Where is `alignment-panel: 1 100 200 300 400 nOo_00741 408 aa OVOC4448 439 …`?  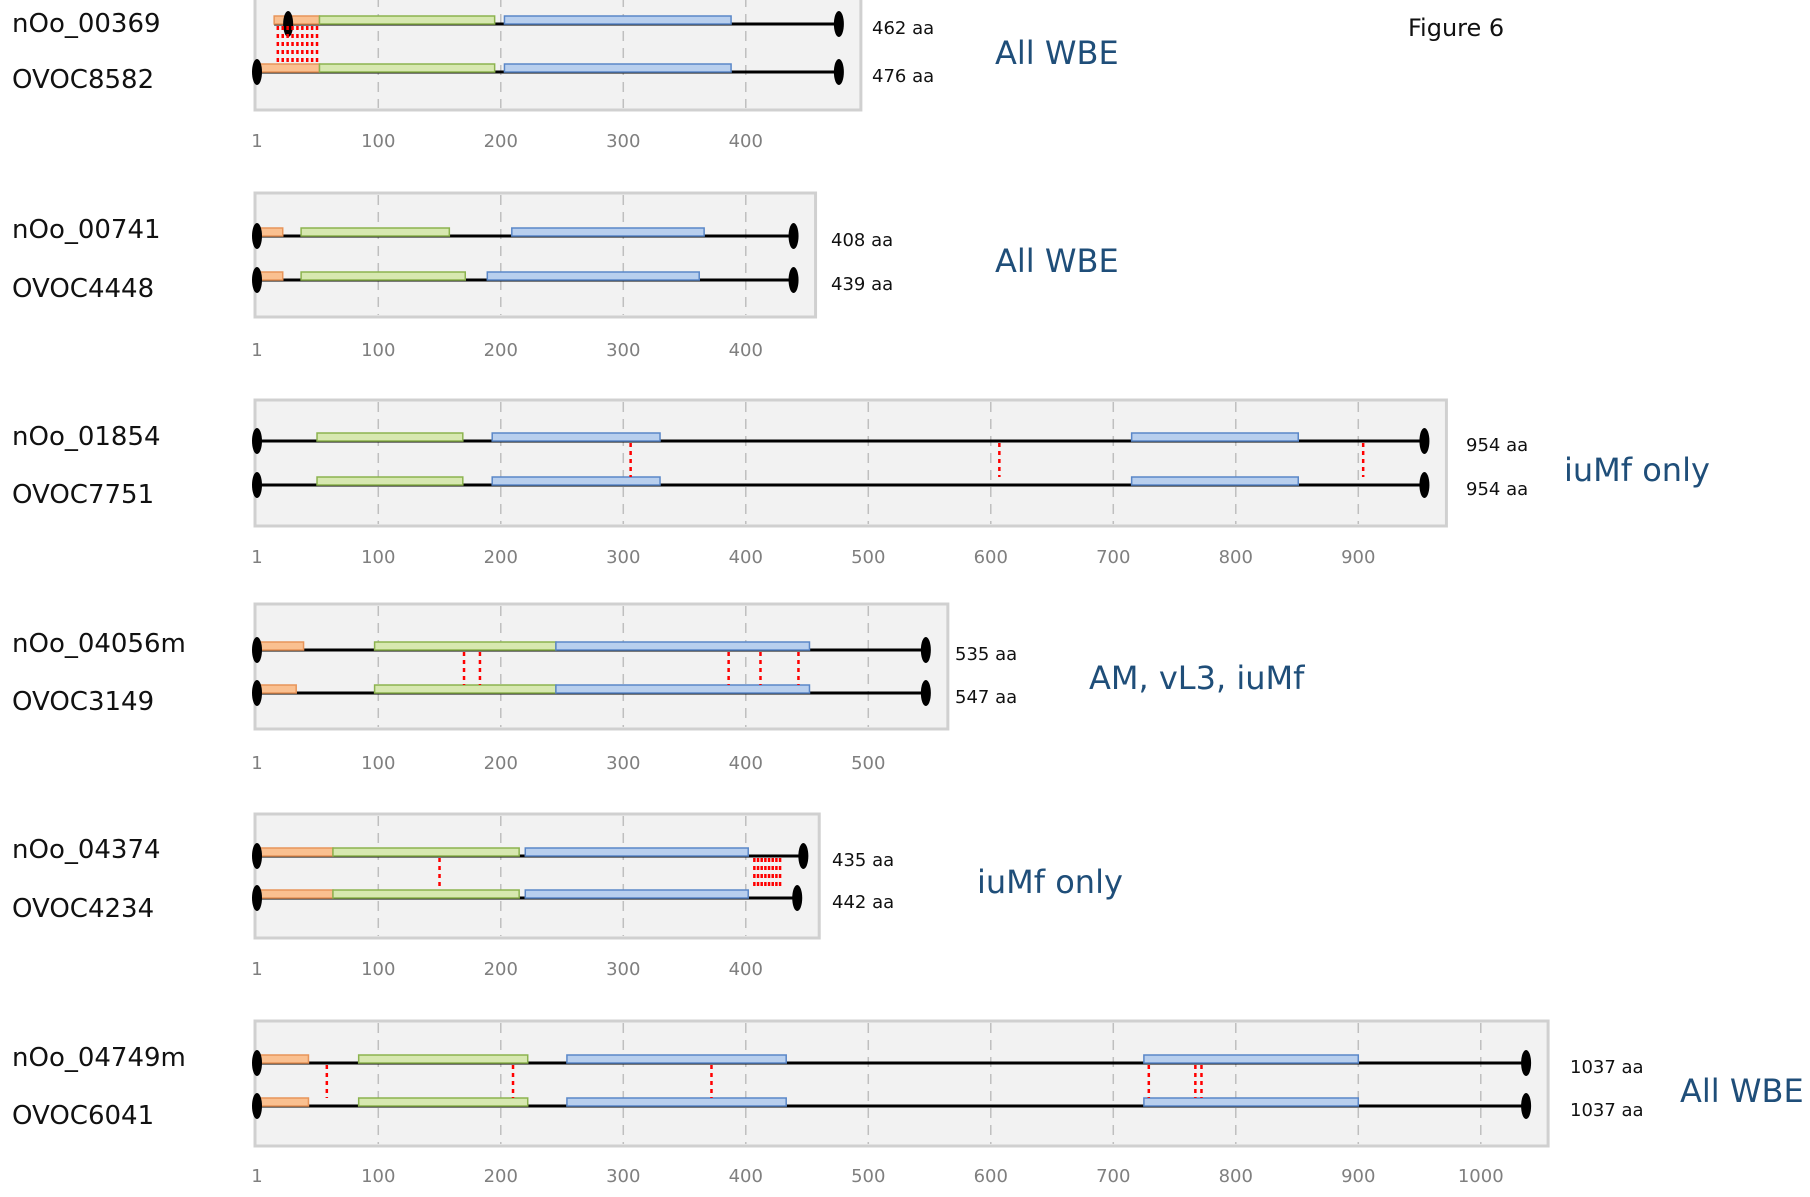 alignment-panel: 1 100 200 300 400 nOo_00741 408 aa OVOC4448 439 … is located at coordinates (565, 276).